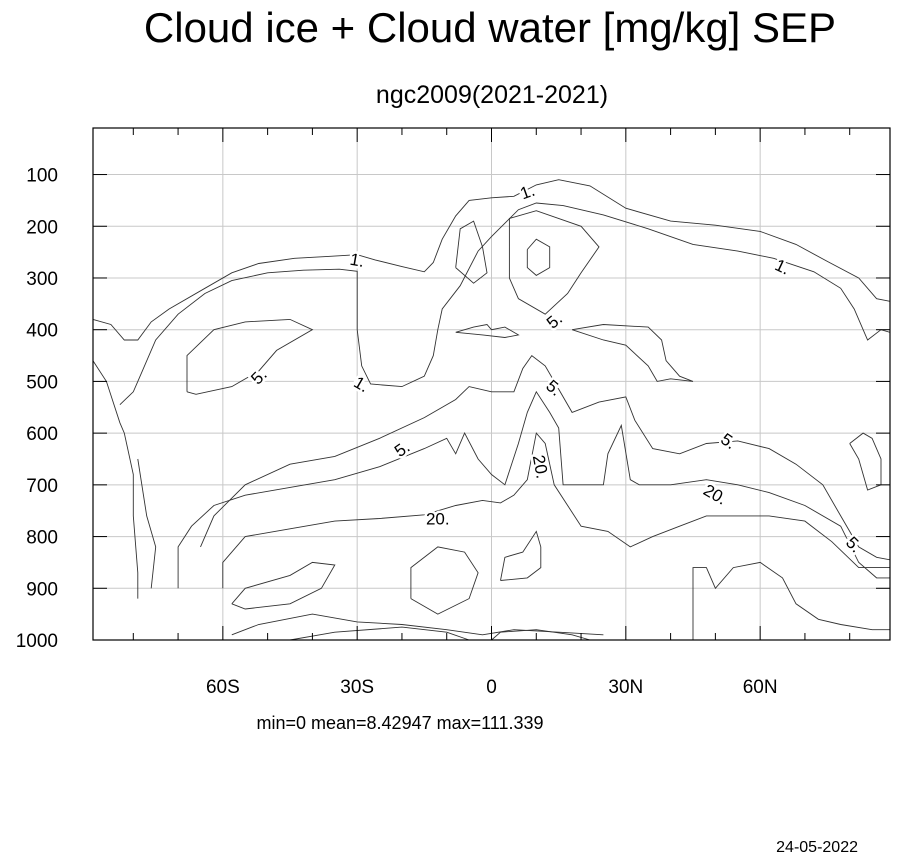 The height and width of the screenshot is (861, 901). Describe the element at coordinates (42, 538) in the screenshot. I see `y-tick-label: 800` at that location.